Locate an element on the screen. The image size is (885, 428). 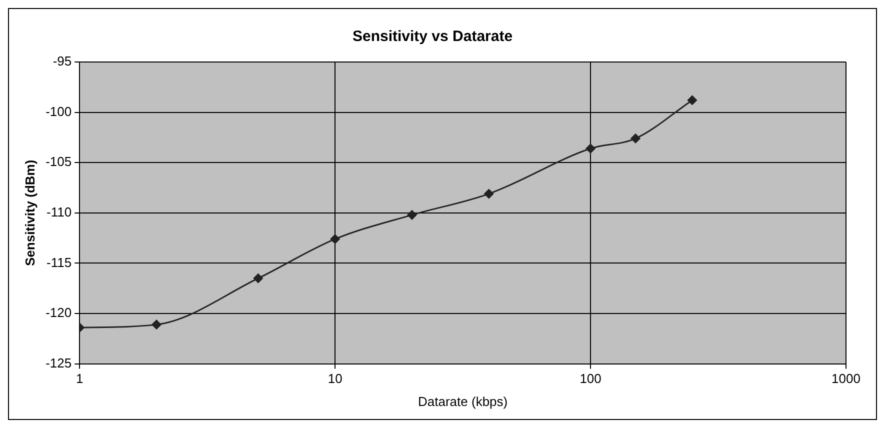
x-tick-label: 1000 is located at coordinates (846, 378).